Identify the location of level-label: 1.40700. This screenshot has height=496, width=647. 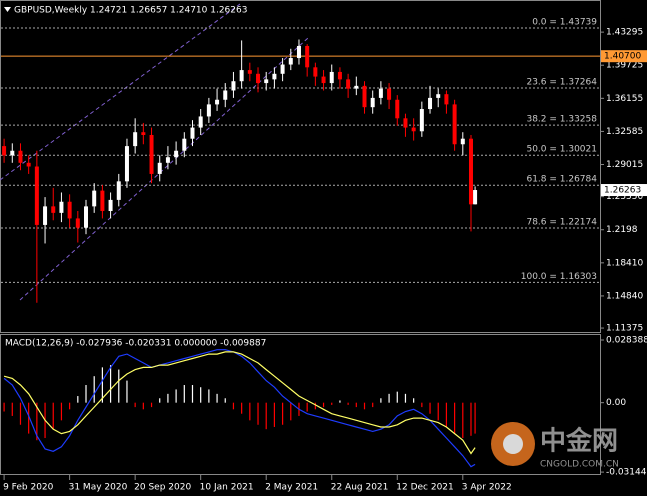
(622, 57).